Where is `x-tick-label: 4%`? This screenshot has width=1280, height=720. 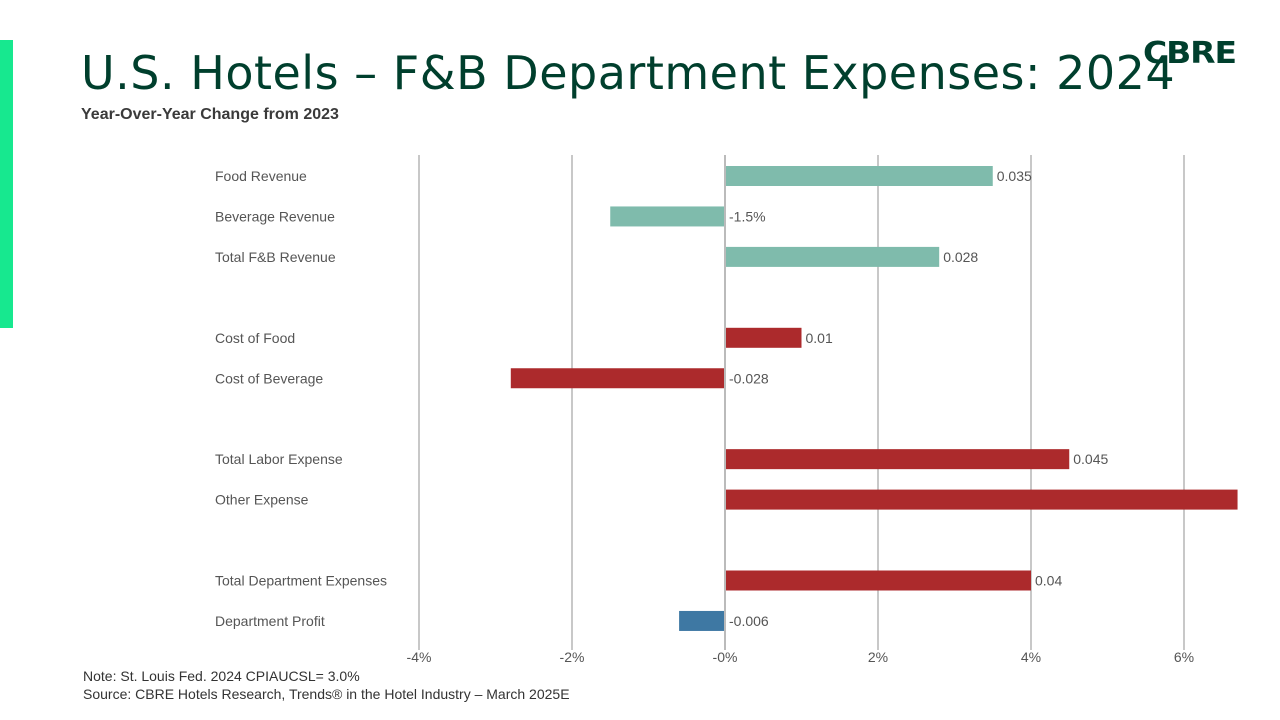 x-tick-label: 4% is located at coordinates (1031, 657).